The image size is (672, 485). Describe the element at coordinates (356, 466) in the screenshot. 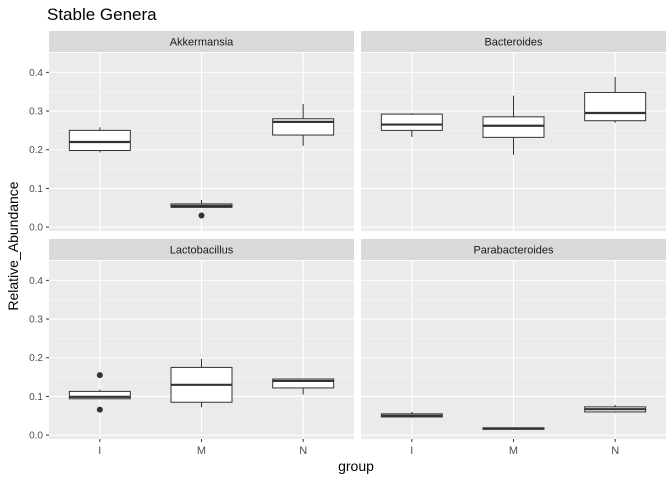

I see `x-axis-title: group` at that location.